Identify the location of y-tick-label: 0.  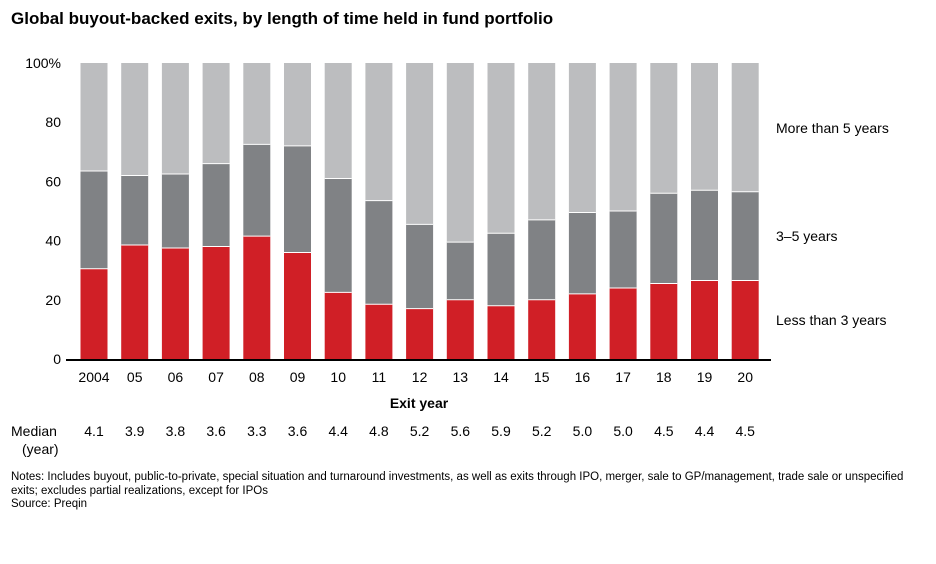
(57, 359).